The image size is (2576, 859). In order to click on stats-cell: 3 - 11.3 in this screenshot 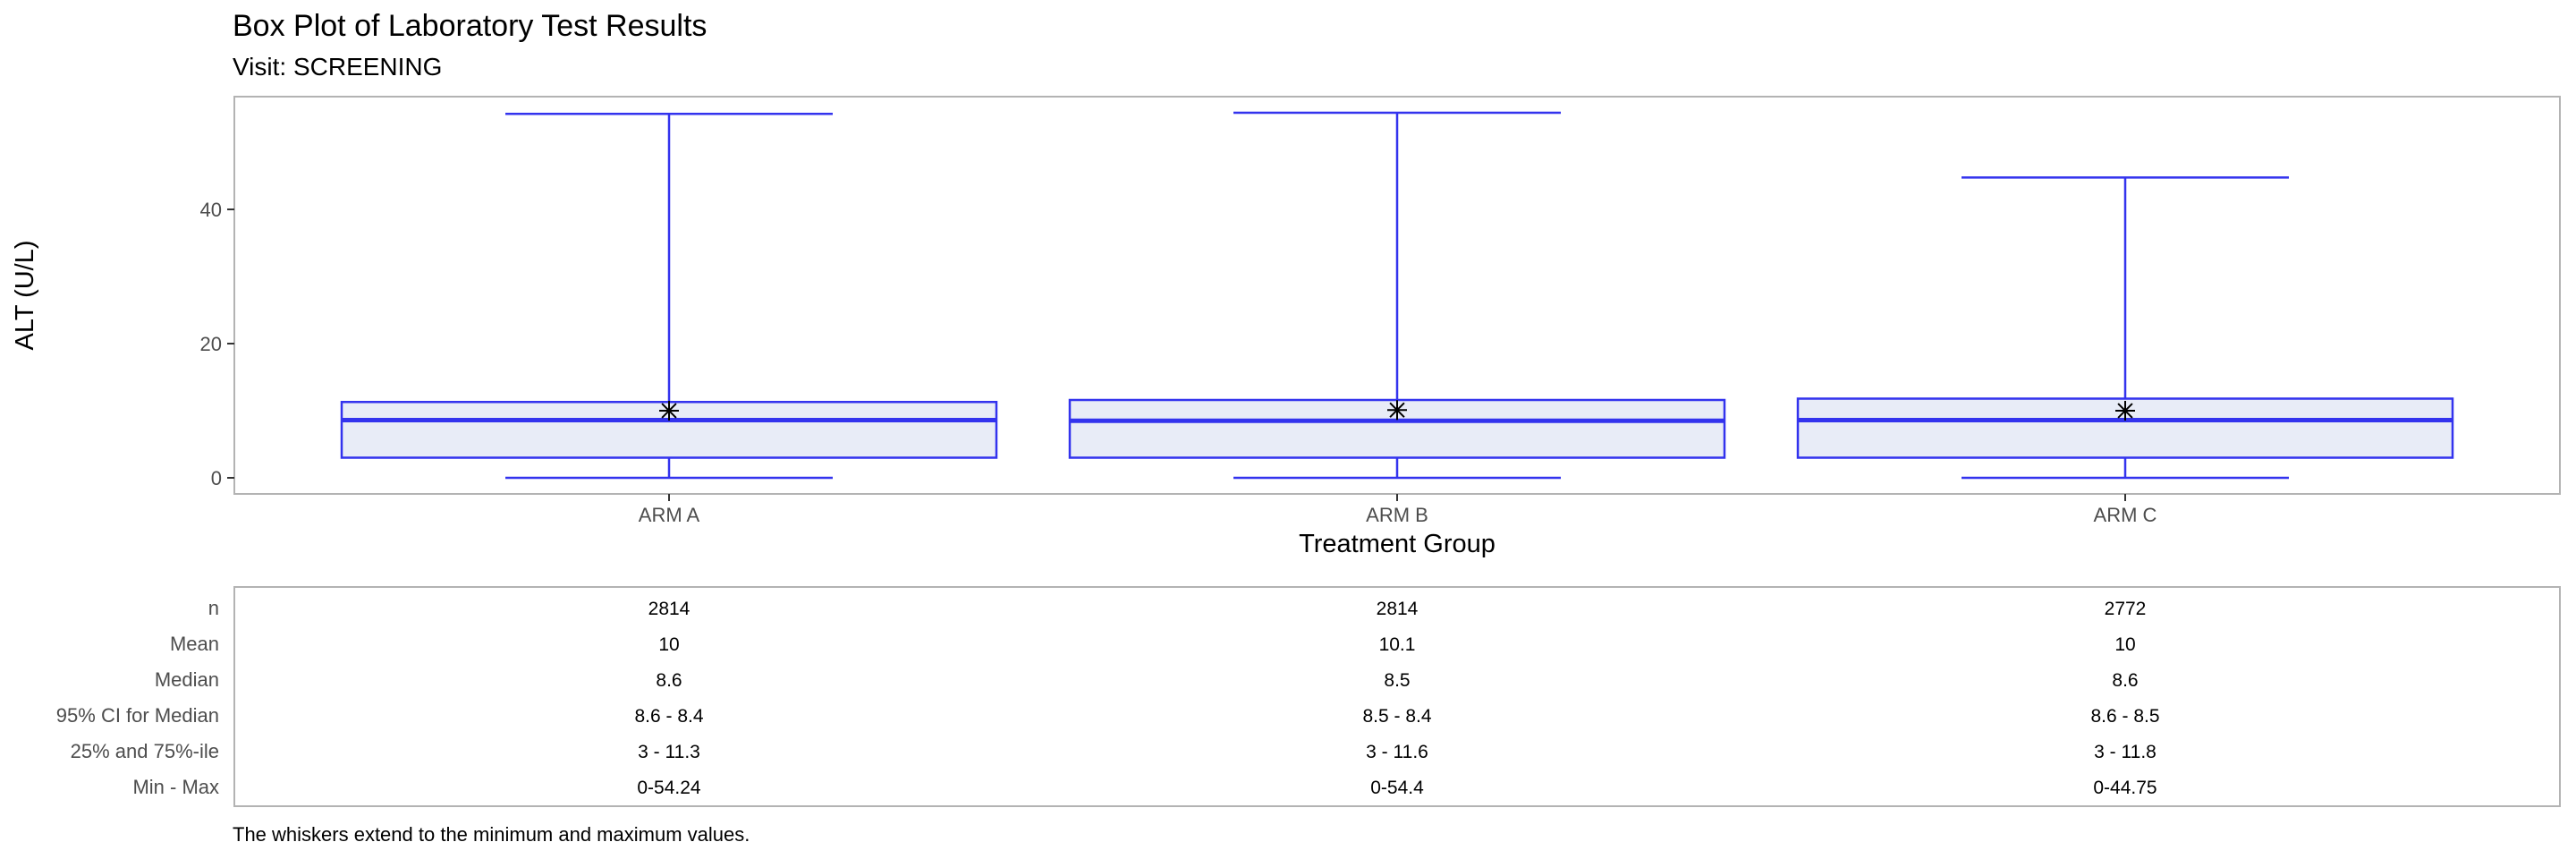, I will do `click(669, 752)`.